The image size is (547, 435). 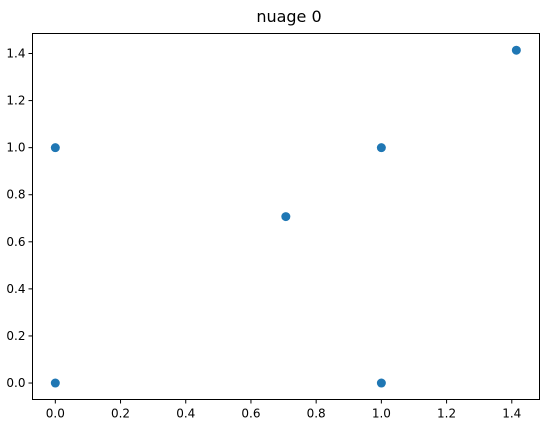 What do you see at coordinates (288, 16) in the screenshot?
I see `chart-title: nuage 0` at bounding box center [288, 16].